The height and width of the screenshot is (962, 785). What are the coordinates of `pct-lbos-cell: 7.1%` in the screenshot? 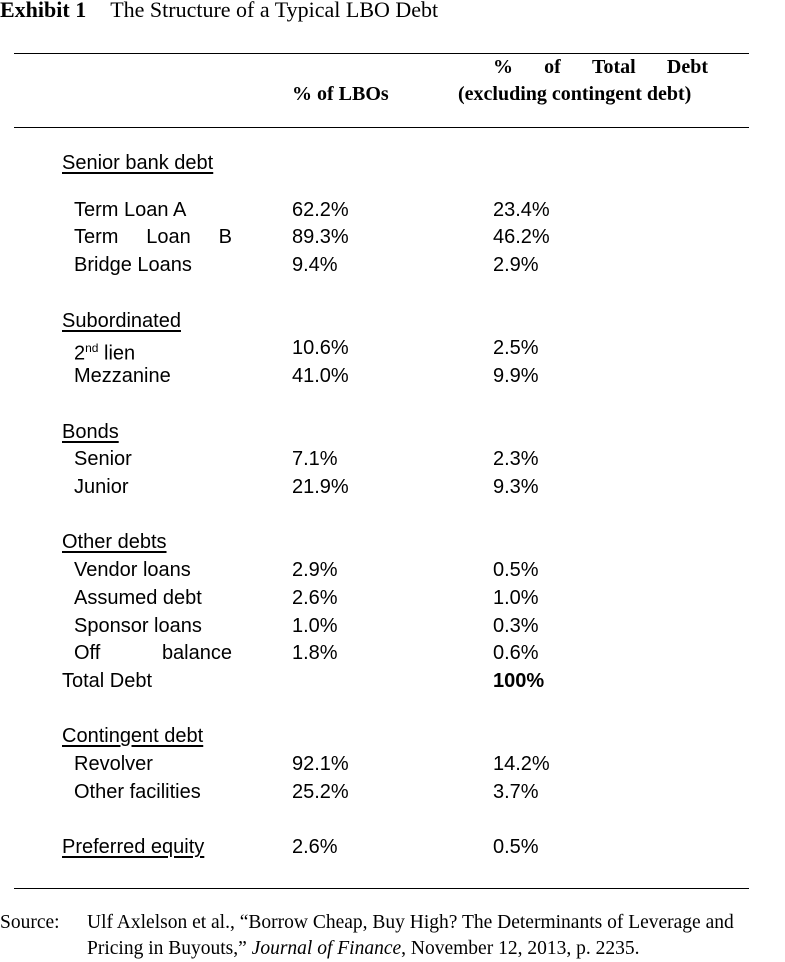 It's located at (315, 459).